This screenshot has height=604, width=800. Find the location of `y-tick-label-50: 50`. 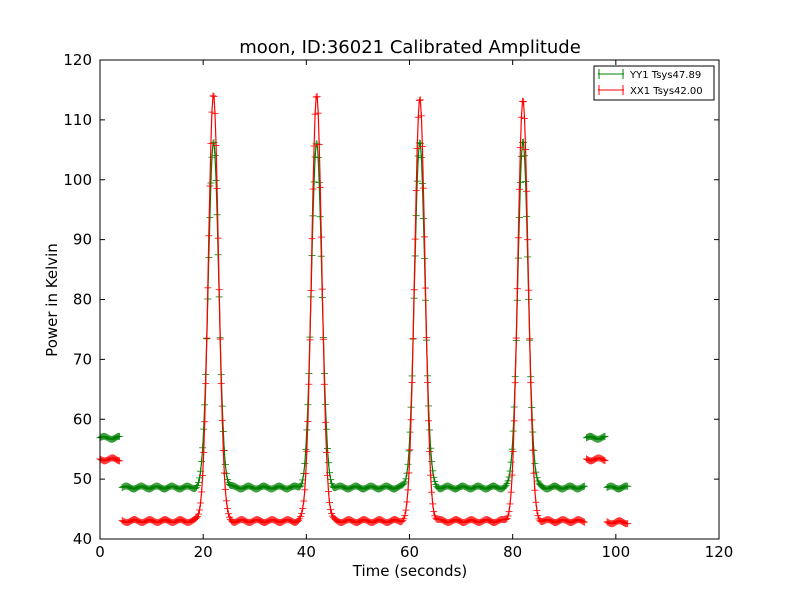

y-tick-label-50: 50 is located at coordinates (82, 479).